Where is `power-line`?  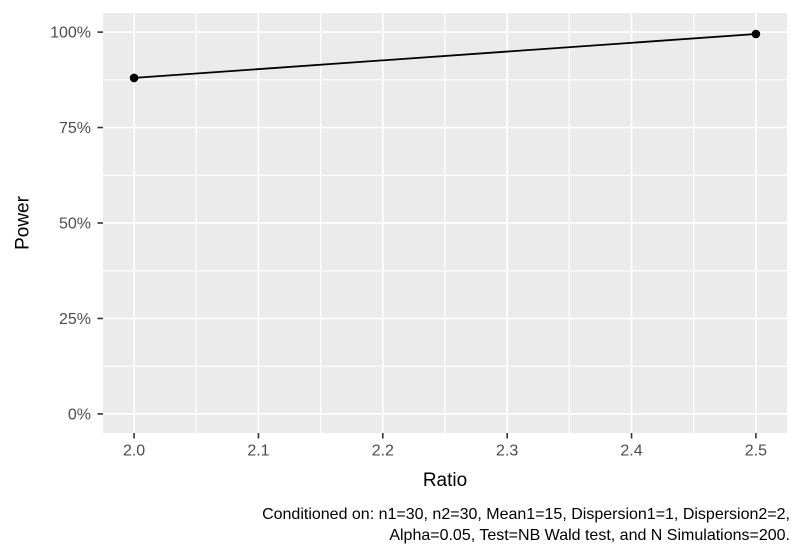 power-line is located at coordinates (445, 56).